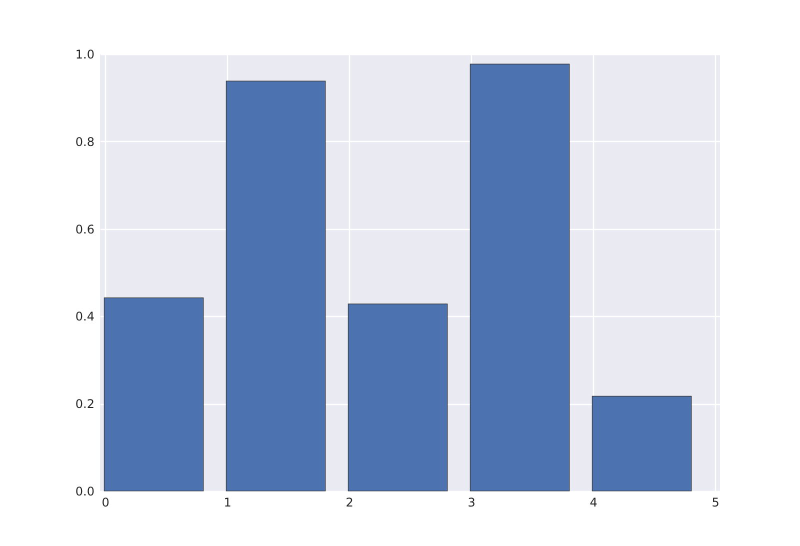 The image size is (800, 546). I want to click on x-tick-label: 5, so click(716, 503).